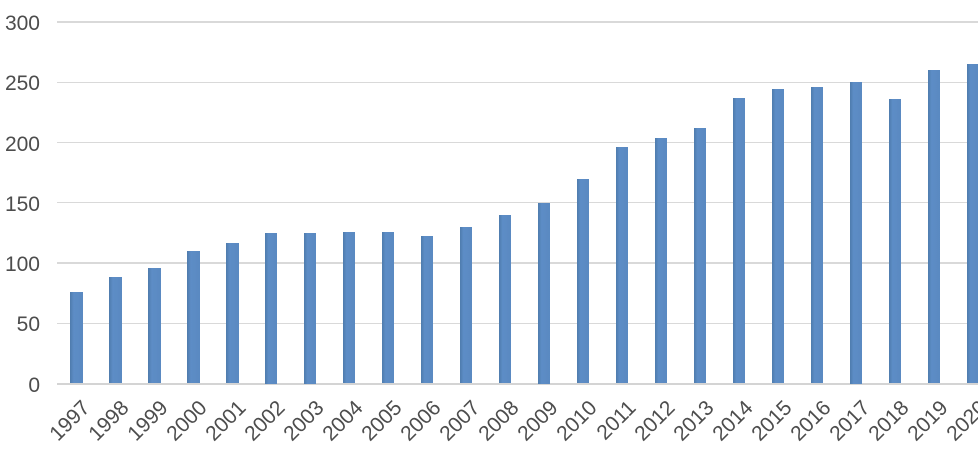  Describe the element at coordinates (22, 84) in the screenshot. I see `y-tick-label-250: 250` at that location.